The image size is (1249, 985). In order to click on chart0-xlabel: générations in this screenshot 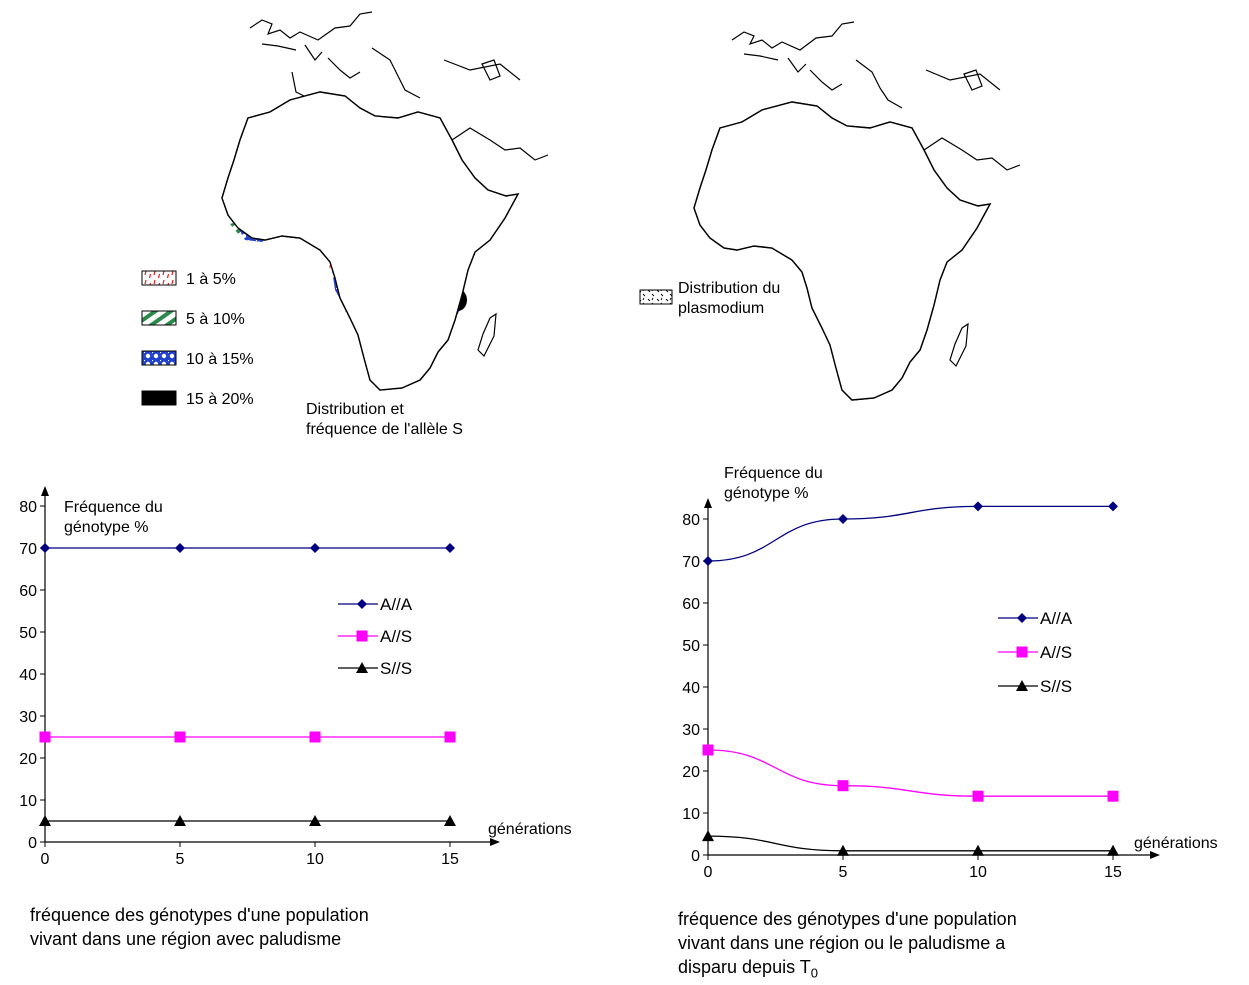, I will do `click(530, 829)`.